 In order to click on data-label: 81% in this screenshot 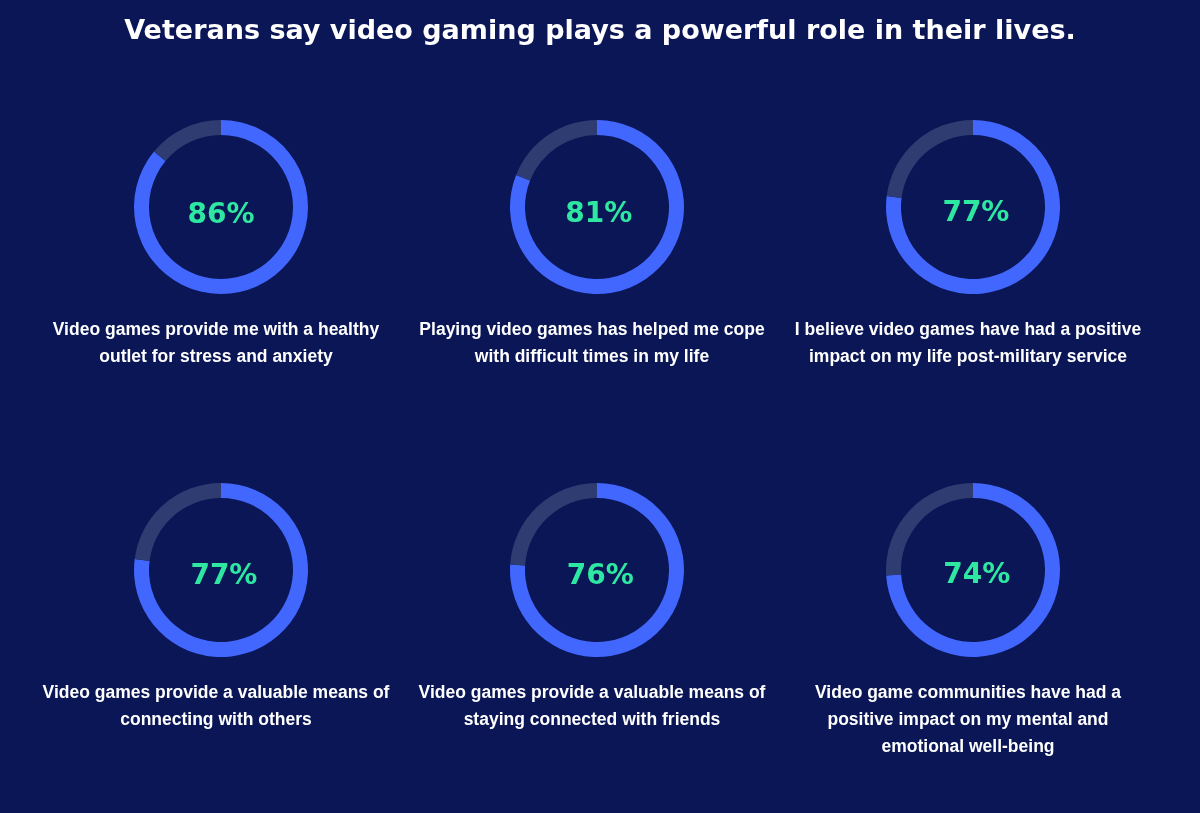, I will do `click(599, 212)`.